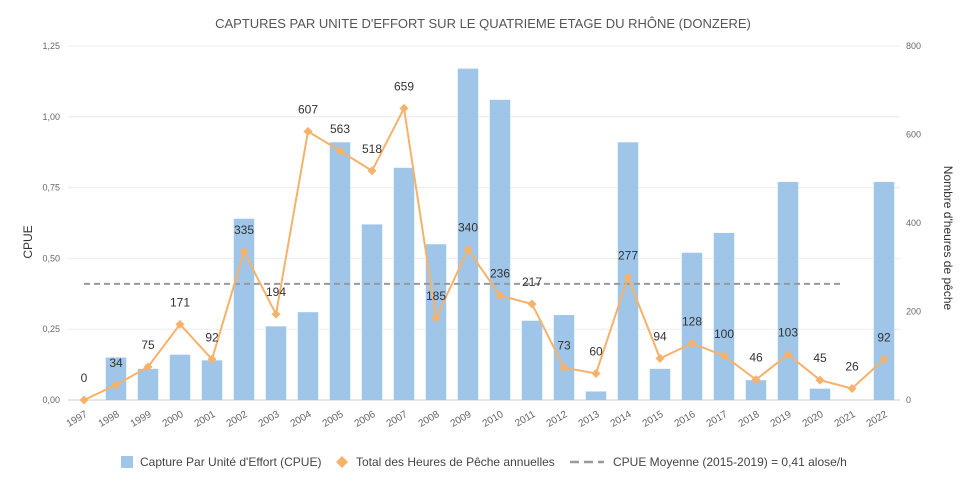  Describe the element at coordinates (913, 46) in the screenshot. I see `y2-tick-label: 800` at that location.